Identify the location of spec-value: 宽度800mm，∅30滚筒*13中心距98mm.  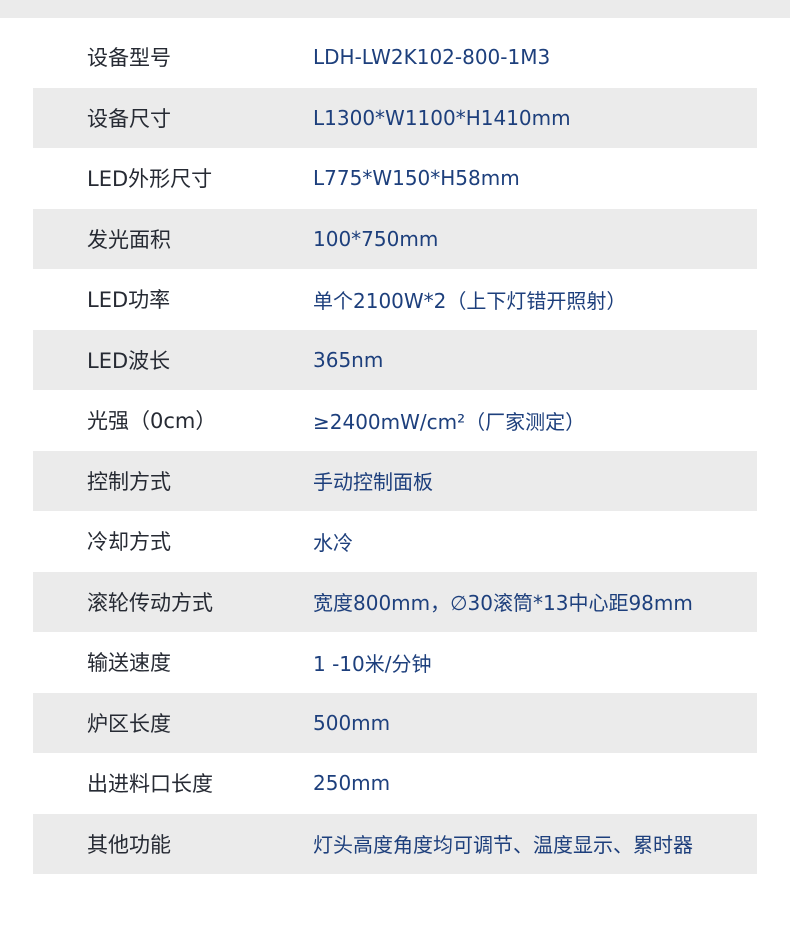
(503, 603).